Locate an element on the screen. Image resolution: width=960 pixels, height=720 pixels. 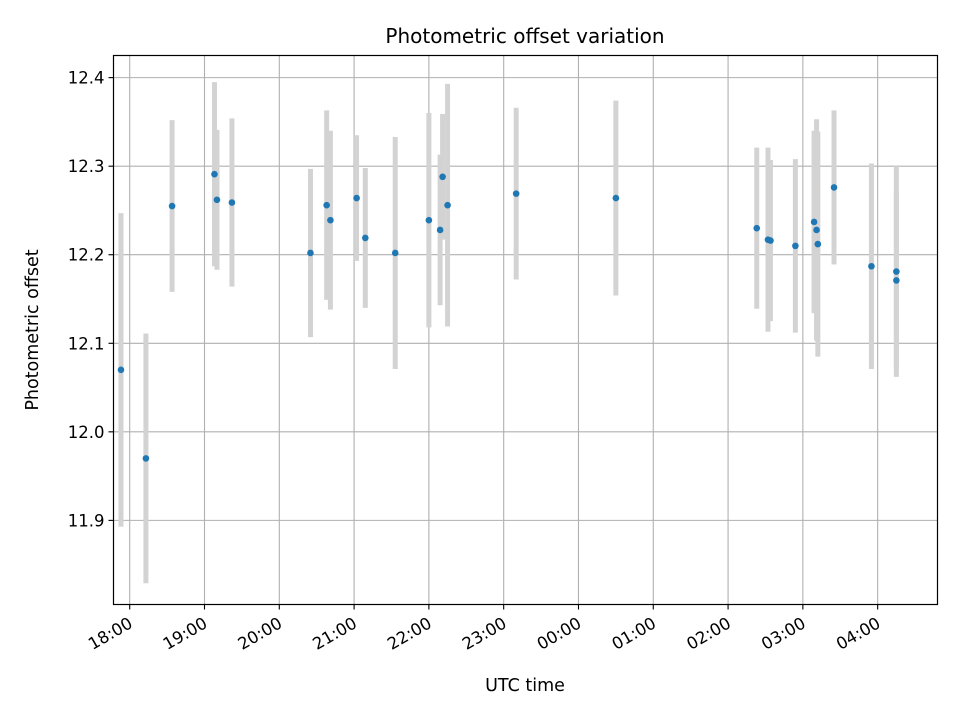
y-tick-label: 11.9 is located at coordinates (86, 520).